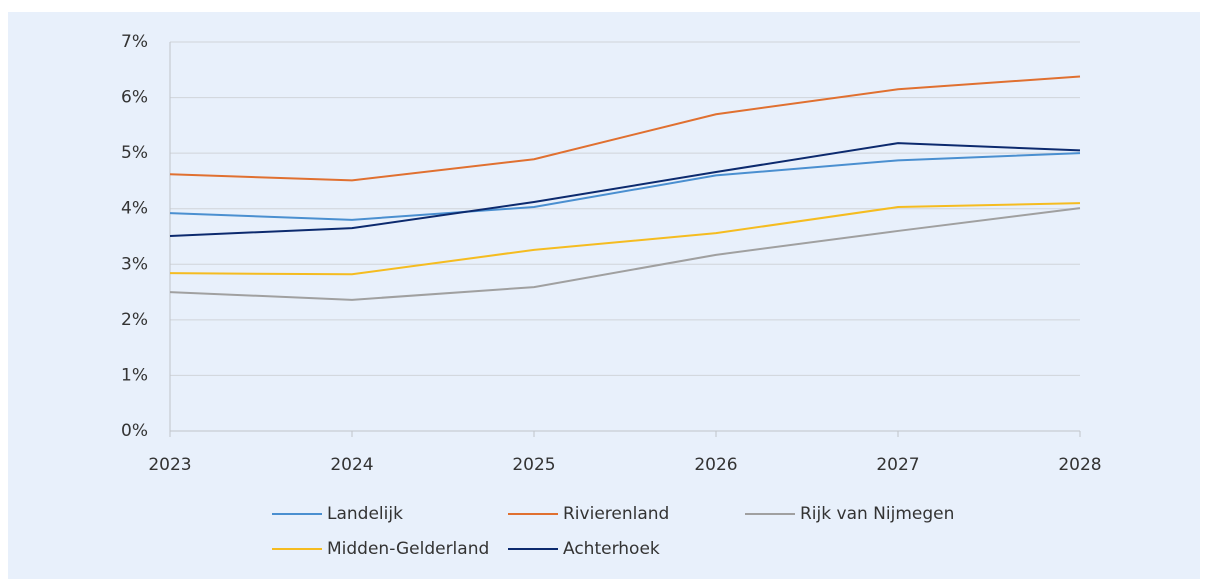 This screenshot has width=1213, height=579. I want to click on legend-label: Rivierenland, so click(616, 514).